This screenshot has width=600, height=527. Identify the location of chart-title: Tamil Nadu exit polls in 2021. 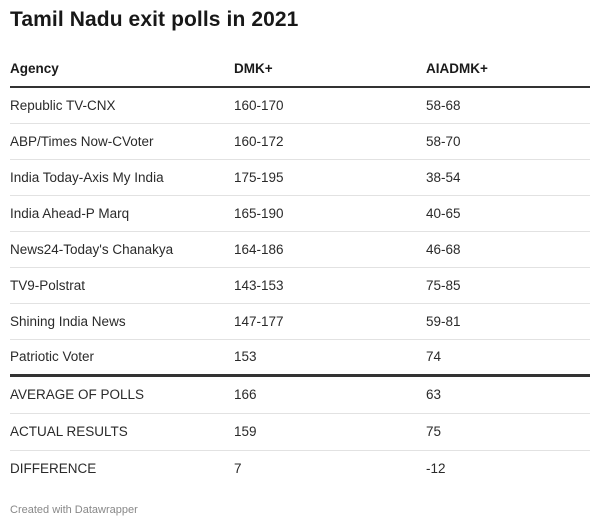
(154, 19).